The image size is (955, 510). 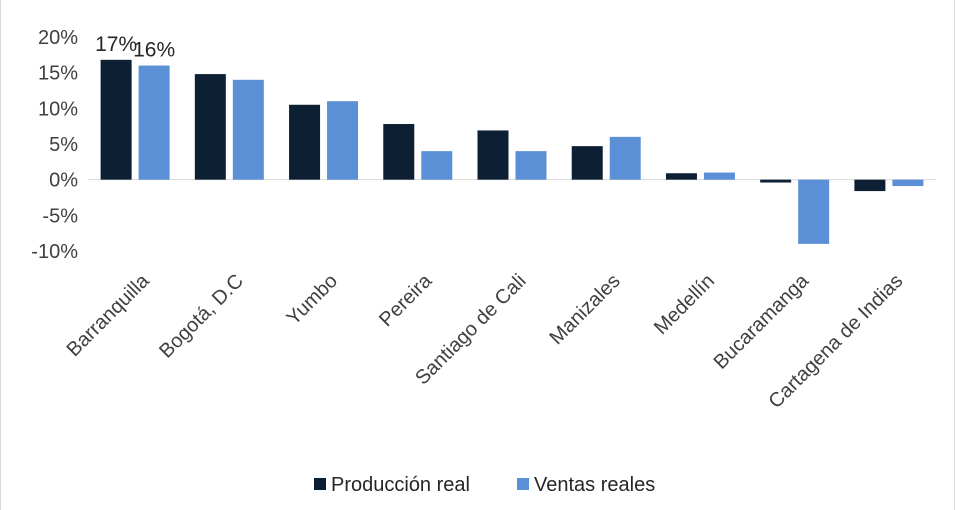 What do you see at coordinates (320, 484) in the screenshot?
I see `legend-swatch-produccion` at bounding box center [320, 484].